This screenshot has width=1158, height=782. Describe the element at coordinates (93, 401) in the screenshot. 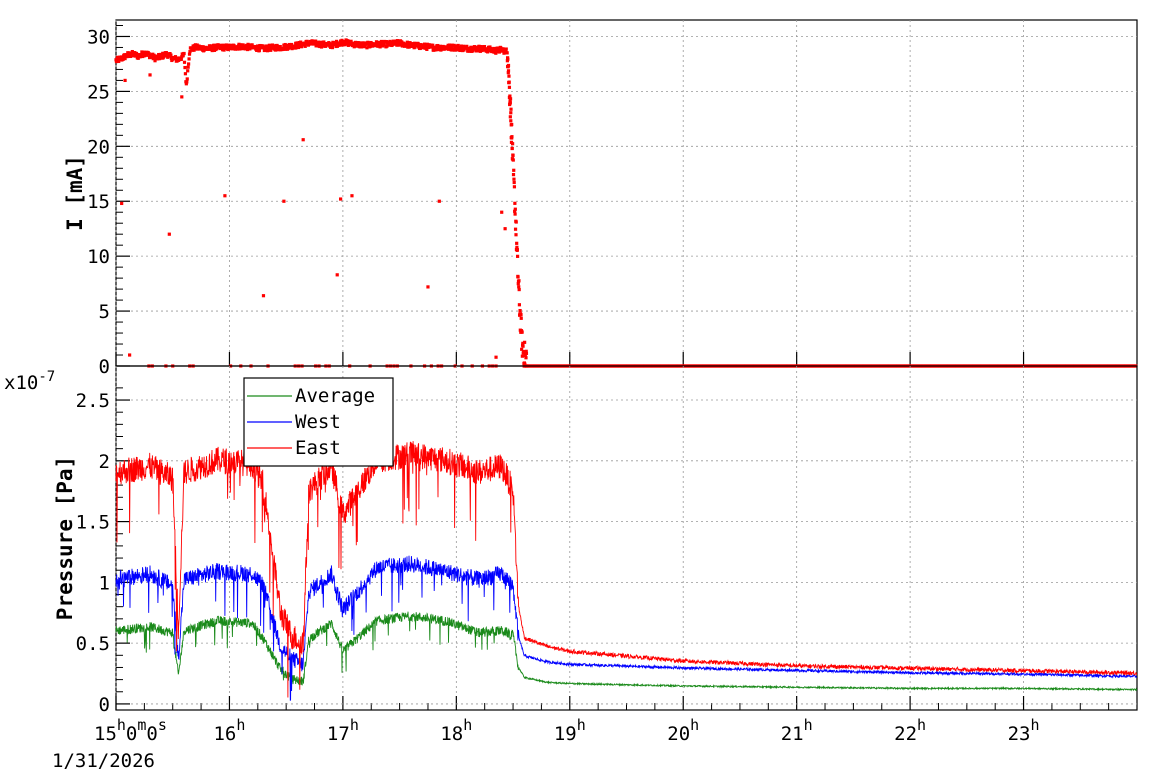

I see `pressure-y-tick-label: 2.5` at that location.